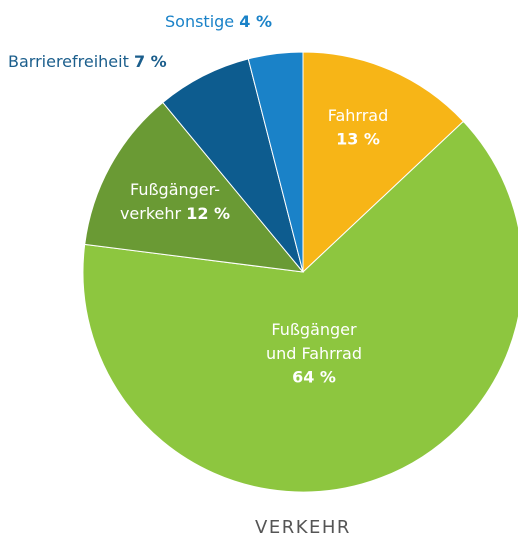  Describe the element at coordinates (314, 377) in the screenshot. I see `value-label: 64 %` at that location.